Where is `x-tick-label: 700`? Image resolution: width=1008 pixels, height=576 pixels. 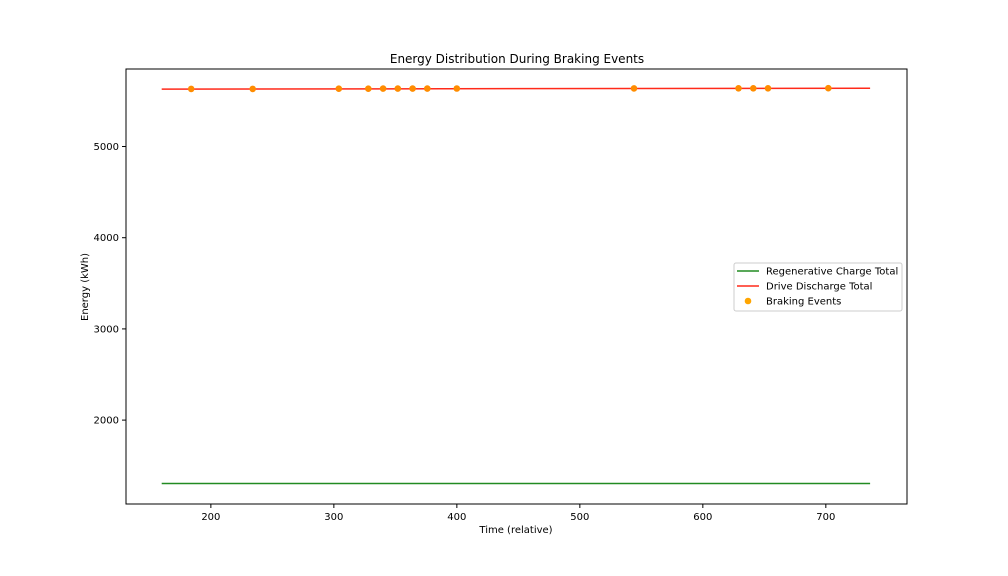
x-tick-label: 700 is located at coordinates (825, 517).